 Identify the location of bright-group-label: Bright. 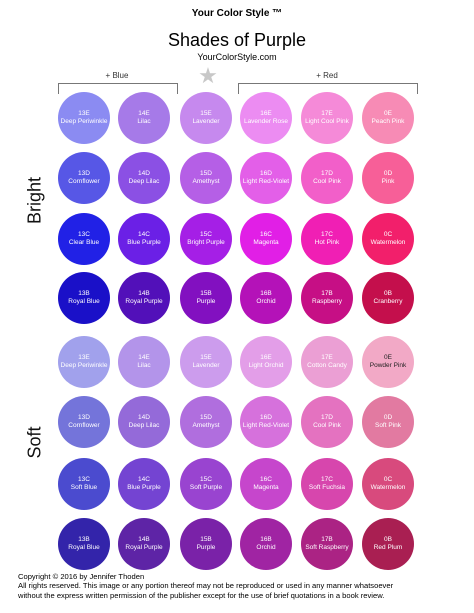
(34, 200).